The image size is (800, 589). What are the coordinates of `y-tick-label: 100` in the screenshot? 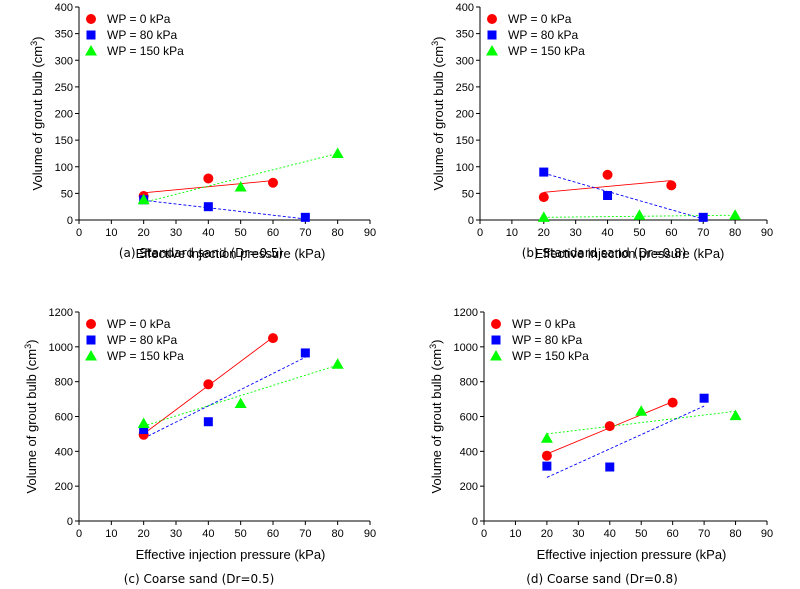 It's located at (64, 168).